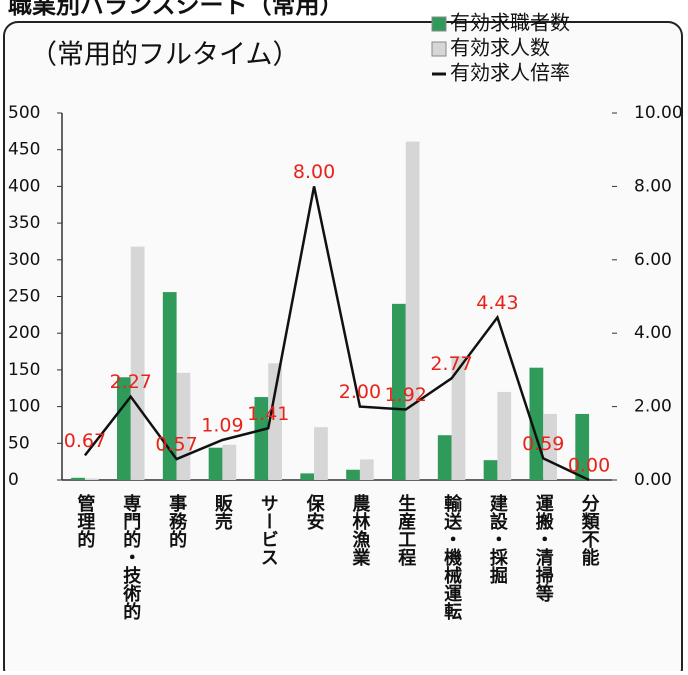 The width and height of the screenshot is (688, 675). I want to click on data-label: 4.43, so click(497, 303).